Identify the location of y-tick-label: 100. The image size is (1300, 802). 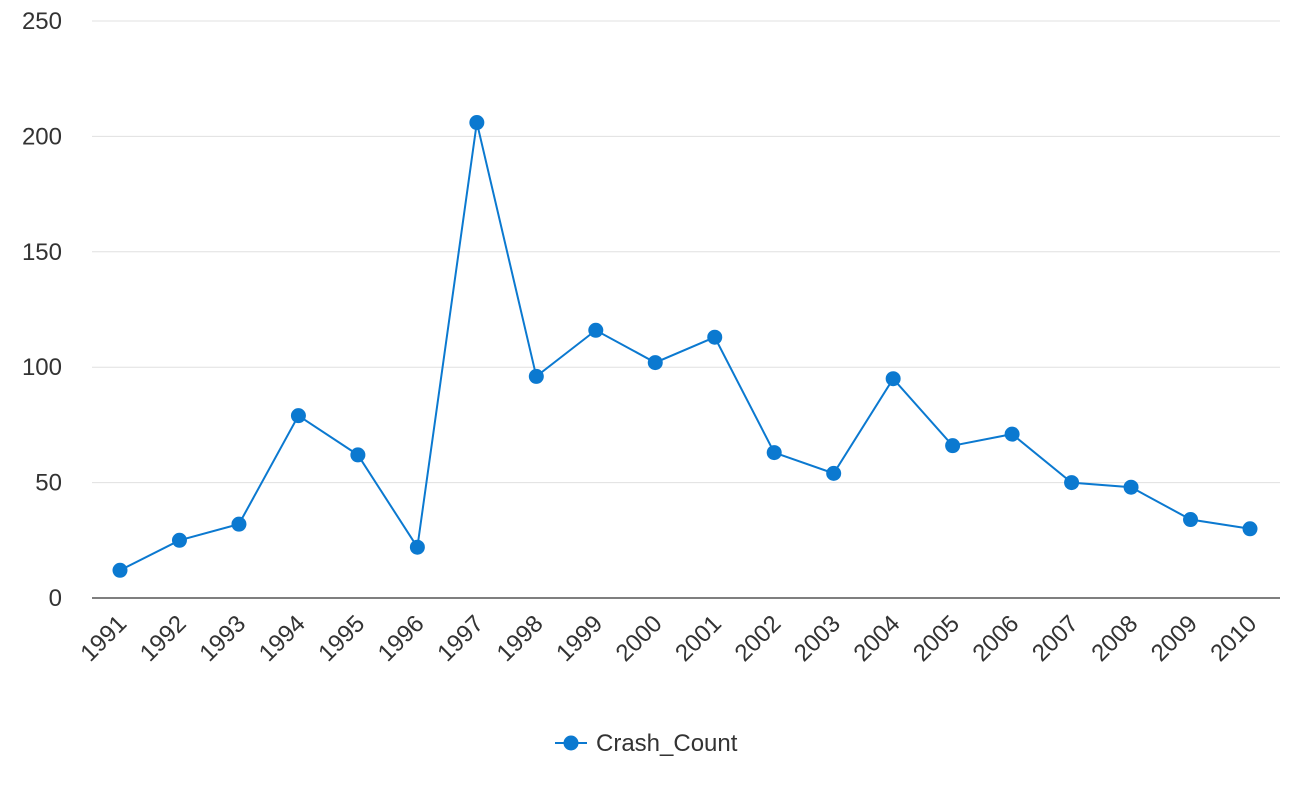
(42, 367).